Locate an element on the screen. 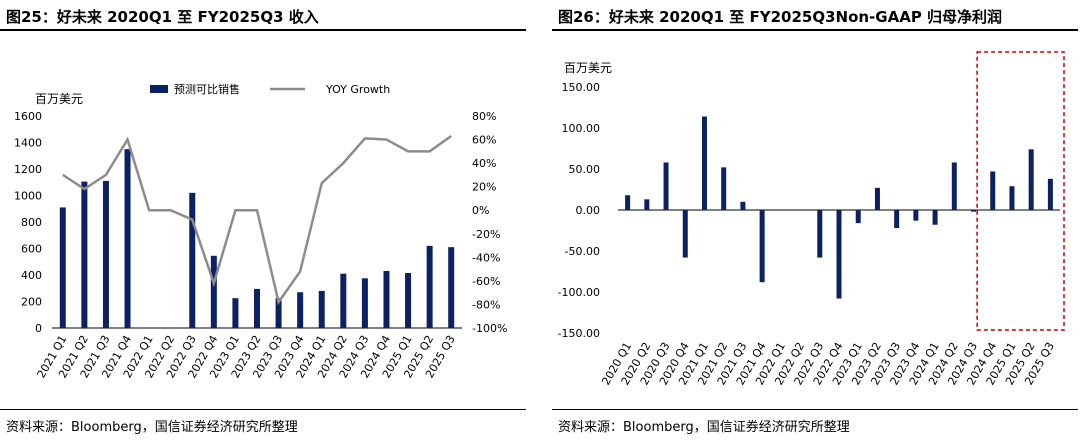  y-tick-label: 200 is located at coordinates (31, 302).